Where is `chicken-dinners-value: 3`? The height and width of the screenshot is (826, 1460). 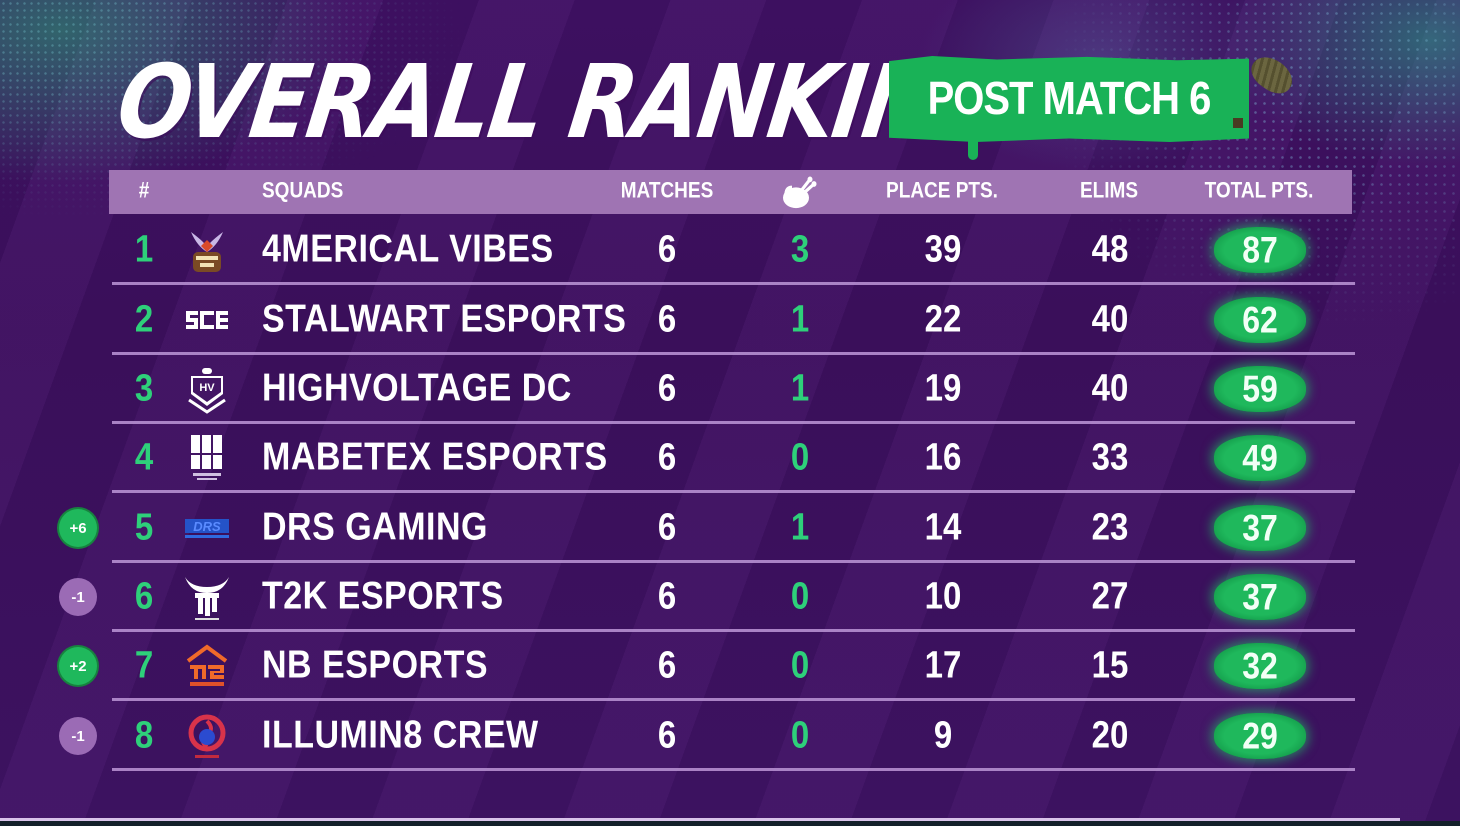
chicken-dinners-value: 3 is located at coordinates (800, 248).